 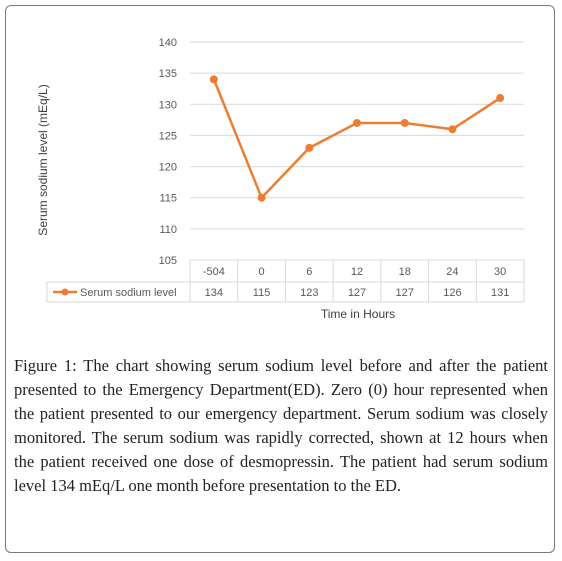 I want to click on y-tick-label: 115, so click(x=168, y=199).